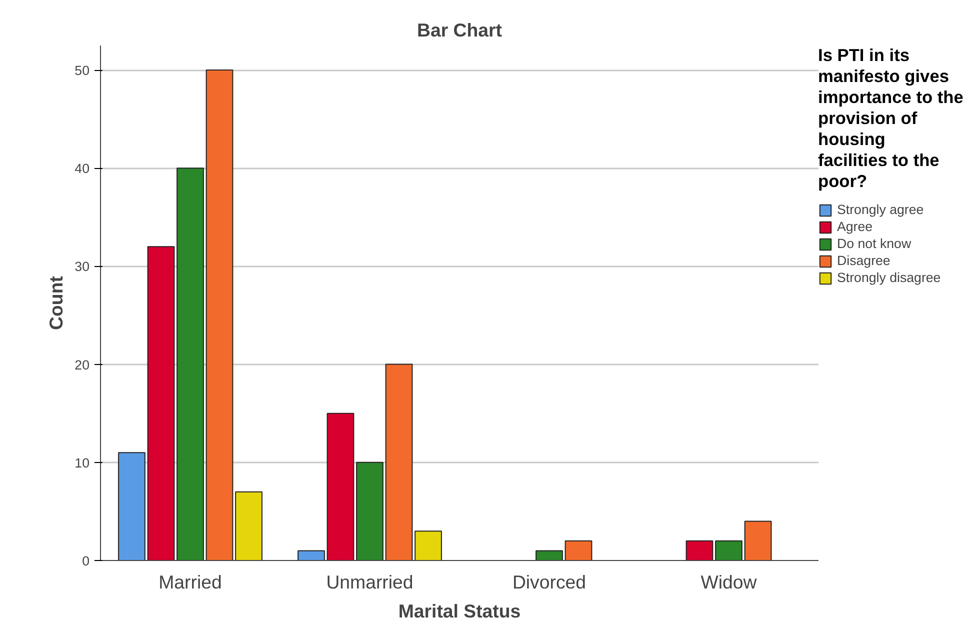  I want to click on legend-title: Is PTI in its manifesto gives importance to the provision of housing facilities to the poor?, so click(891, 118).